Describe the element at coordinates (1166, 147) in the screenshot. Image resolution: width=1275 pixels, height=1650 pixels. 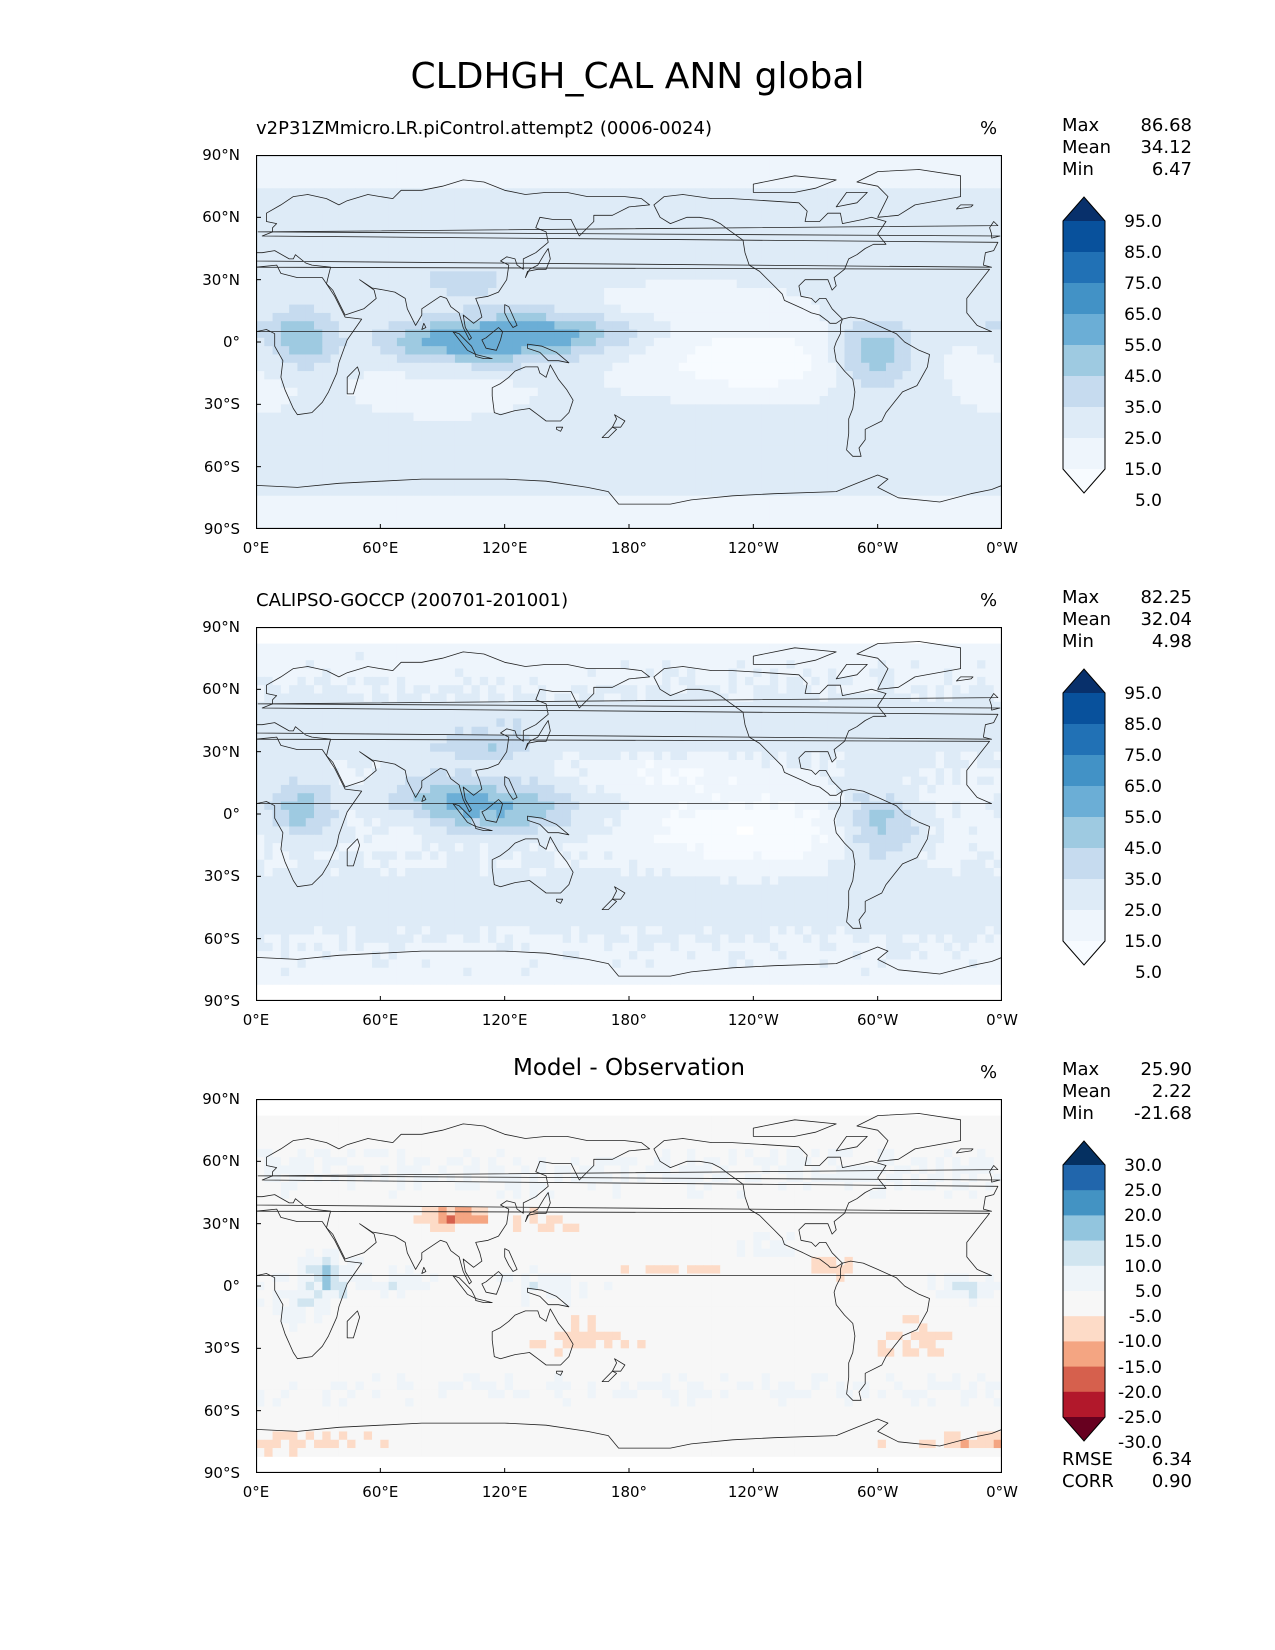
I see `stat-value: 34.12` at that location.